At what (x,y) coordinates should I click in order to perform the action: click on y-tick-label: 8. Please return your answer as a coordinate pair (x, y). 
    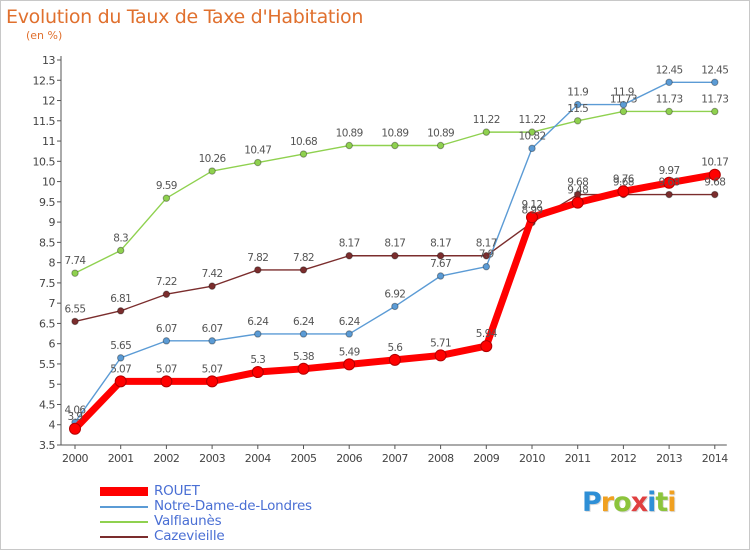
    Looking at the image, I should click on (52, 263).